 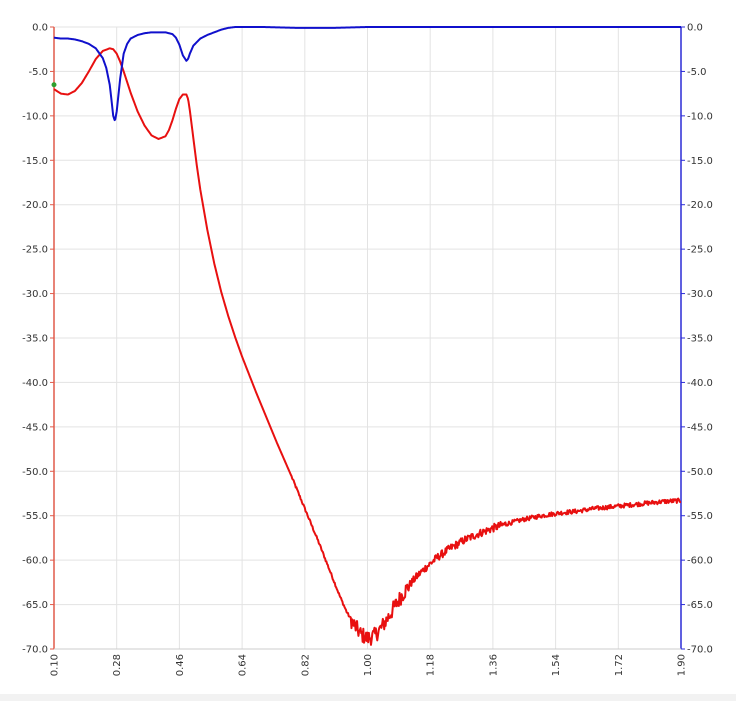 I want to click on right-y-tick-label: -30.0, so click(x=700, y=294).